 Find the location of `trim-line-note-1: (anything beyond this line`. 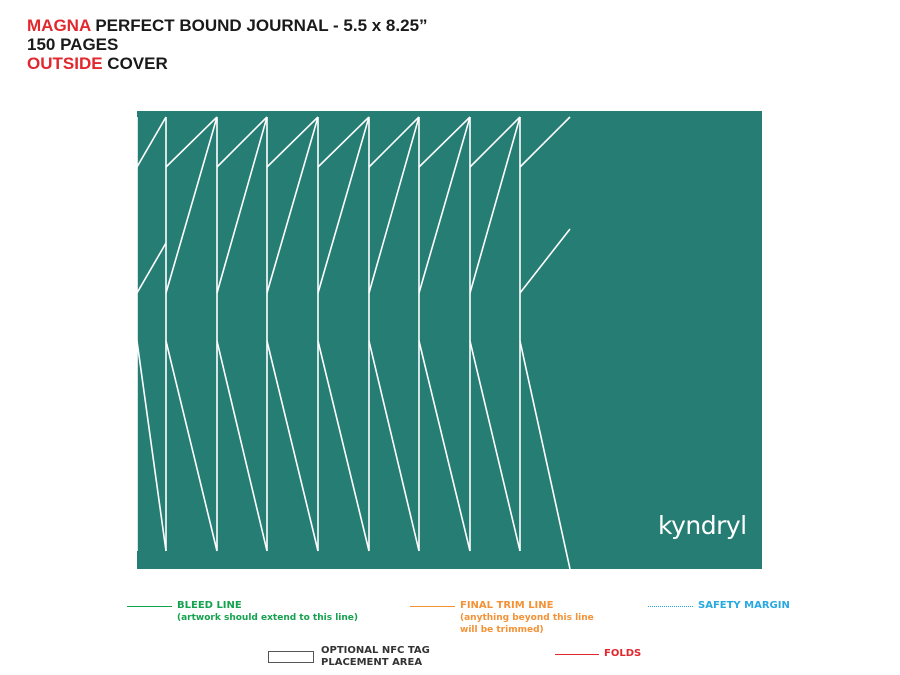

trim-line-note-1: (anything beyond this line is located at coordinates (527, 618).